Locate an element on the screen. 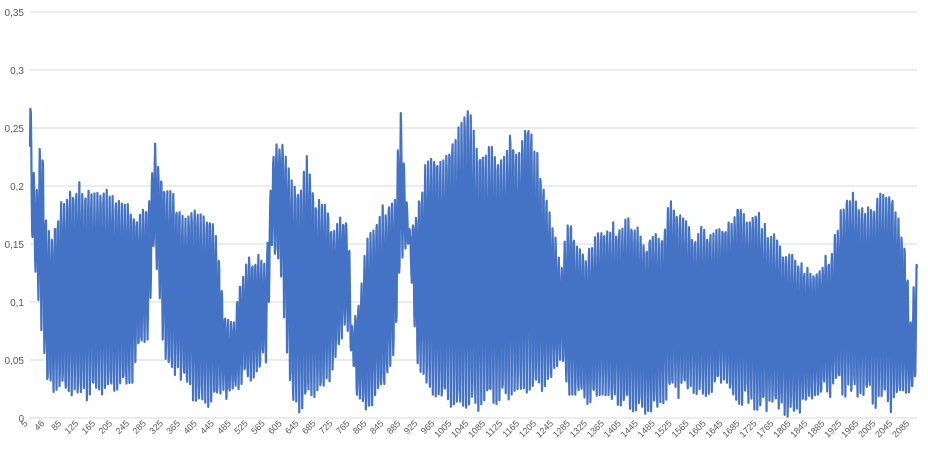 The image size is (928, 456). x-tick-label: 525 is located at coordinates (241, 427).